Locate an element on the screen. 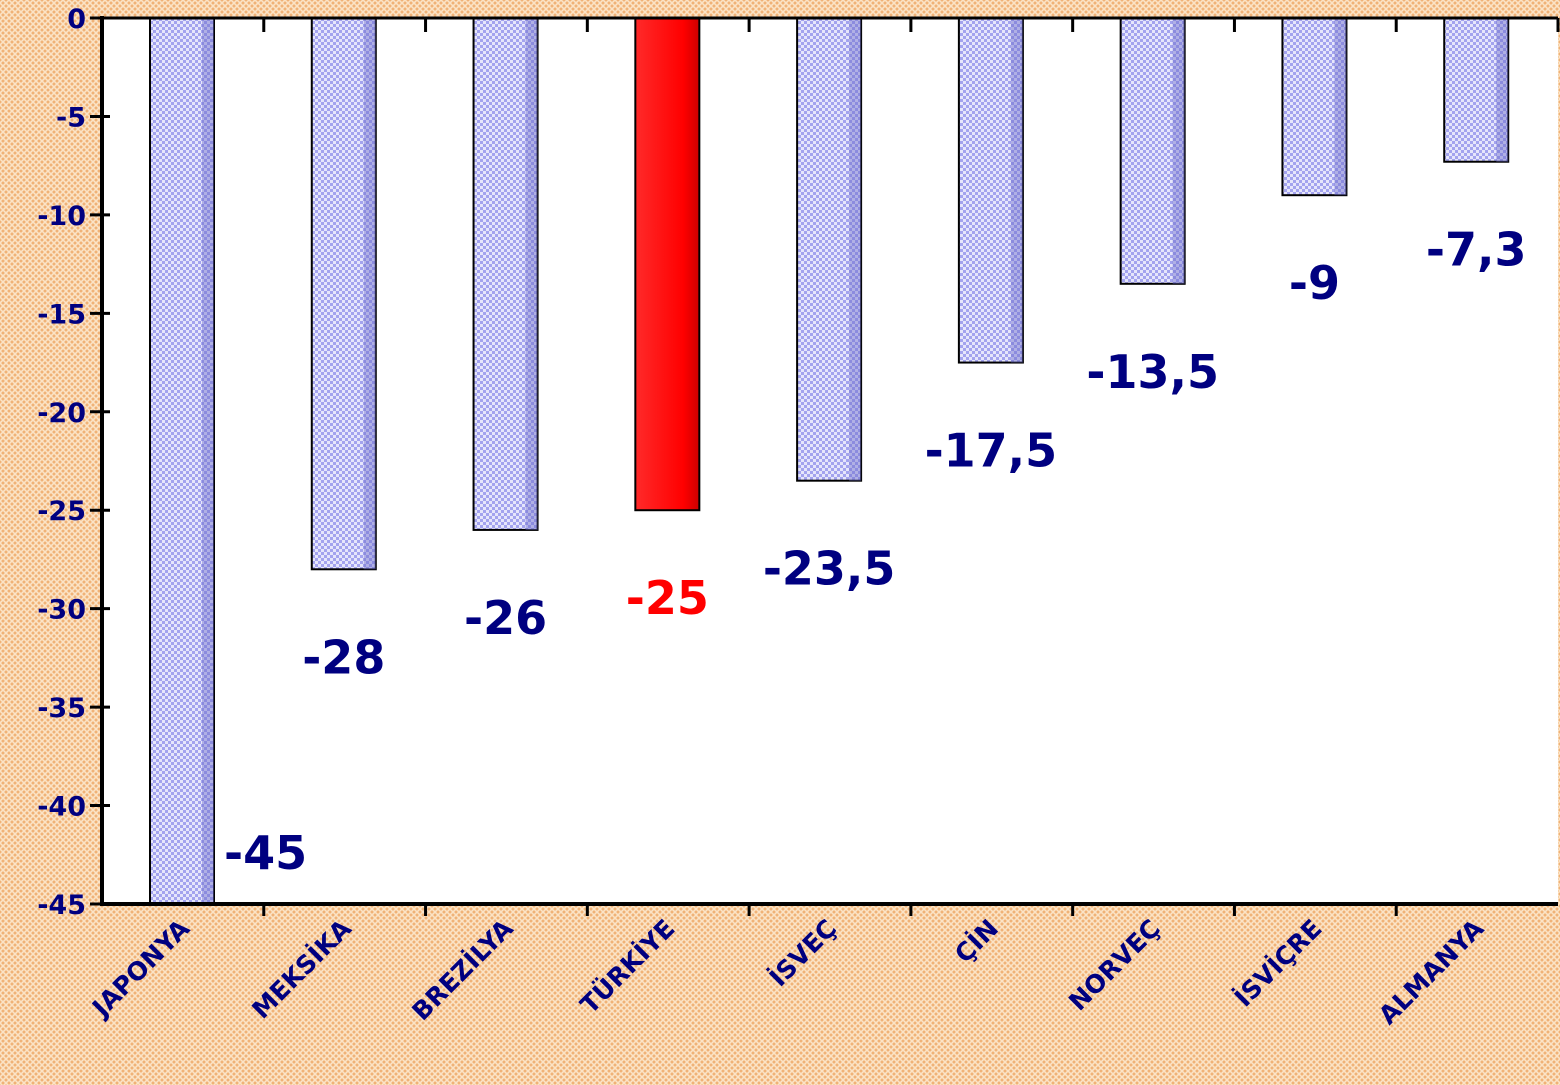 Image resolution: width=1560 pixels, height=1085 pixels. y-tick-label: -10 is located at coordinates (61, 216).